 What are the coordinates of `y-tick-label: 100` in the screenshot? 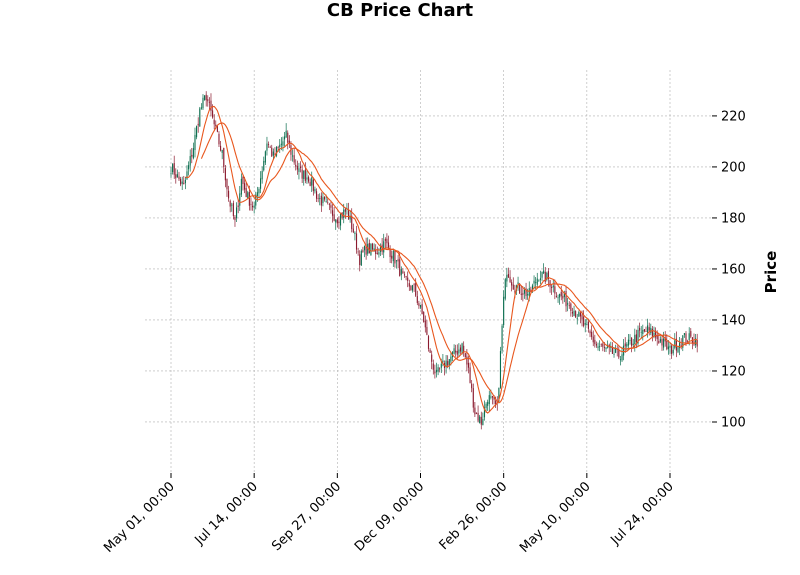 It's located at (733, 422).